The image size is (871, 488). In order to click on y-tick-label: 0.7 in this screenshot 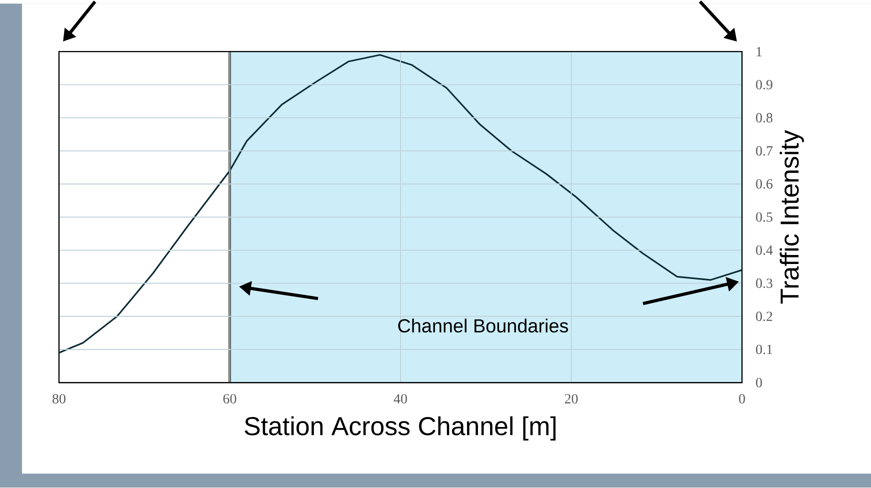, I will do `click(764, 151)`.